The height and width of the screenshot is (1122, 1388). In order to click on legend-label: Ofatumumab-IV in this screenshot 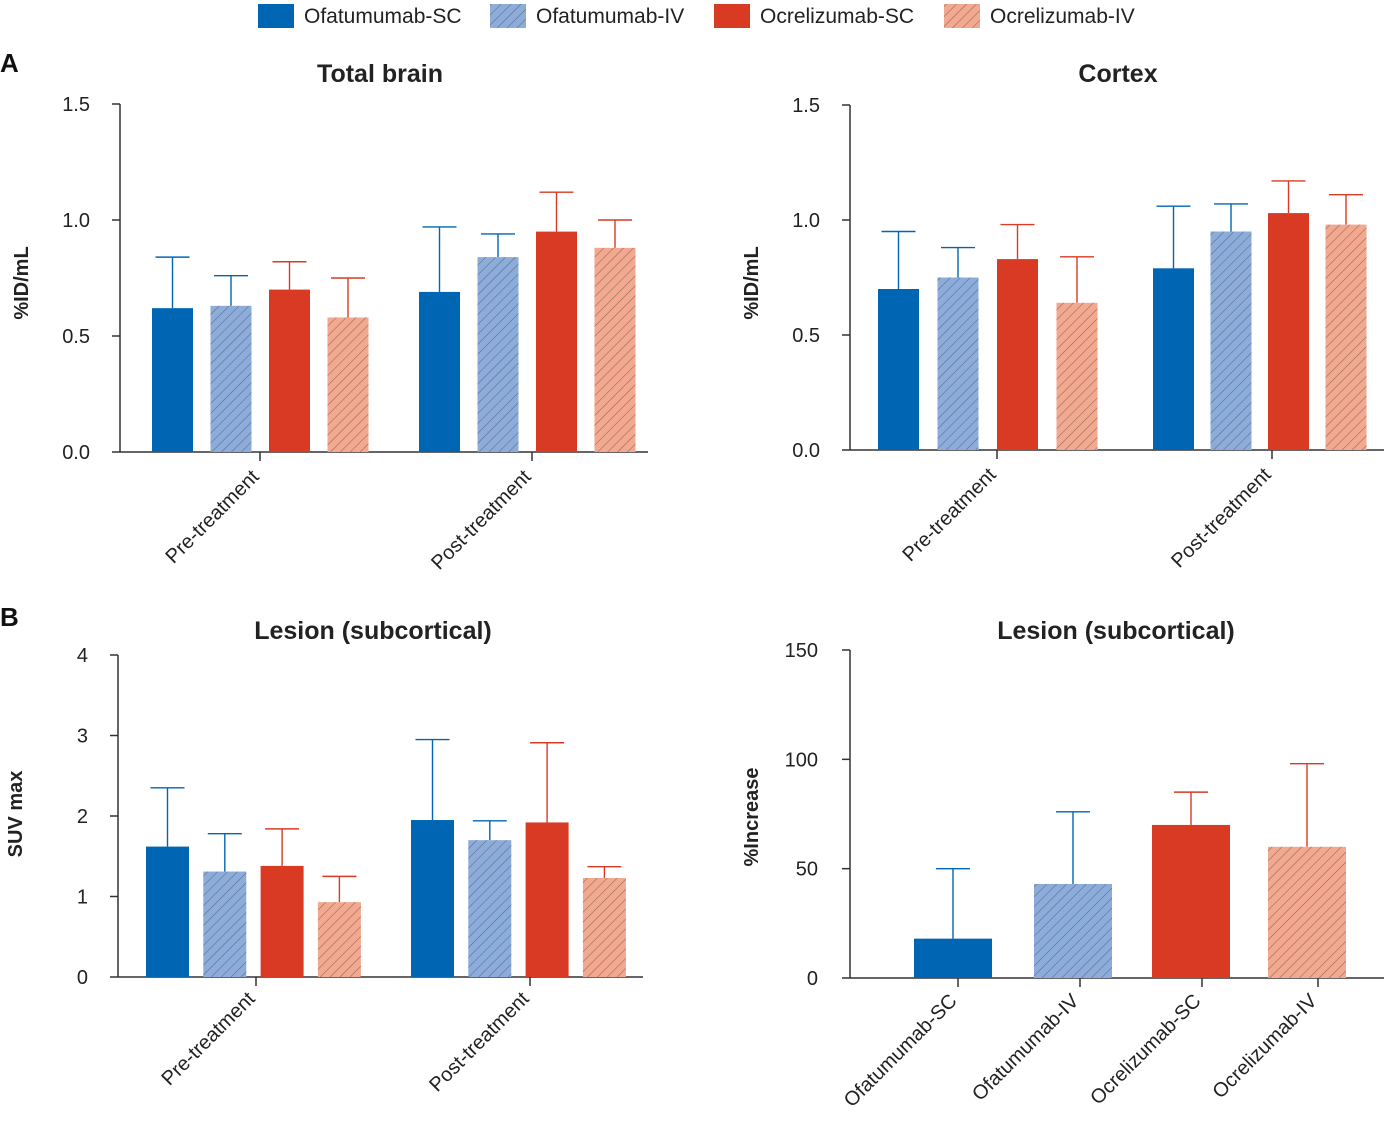, I will do `click(610, 16)`.